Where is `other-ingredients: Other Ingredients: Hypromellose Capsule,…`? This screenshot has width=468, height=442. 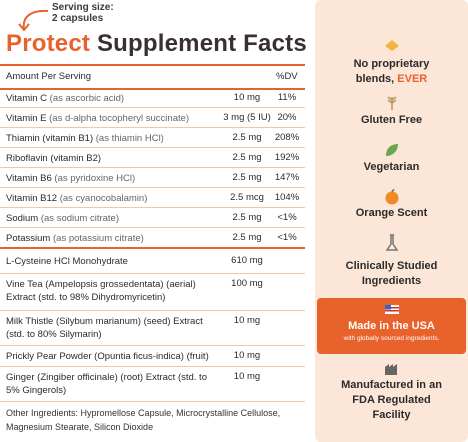 other-ingredients: Other Ingredients: Hypromellose Capsule,… is located at coordinates (143, 420).